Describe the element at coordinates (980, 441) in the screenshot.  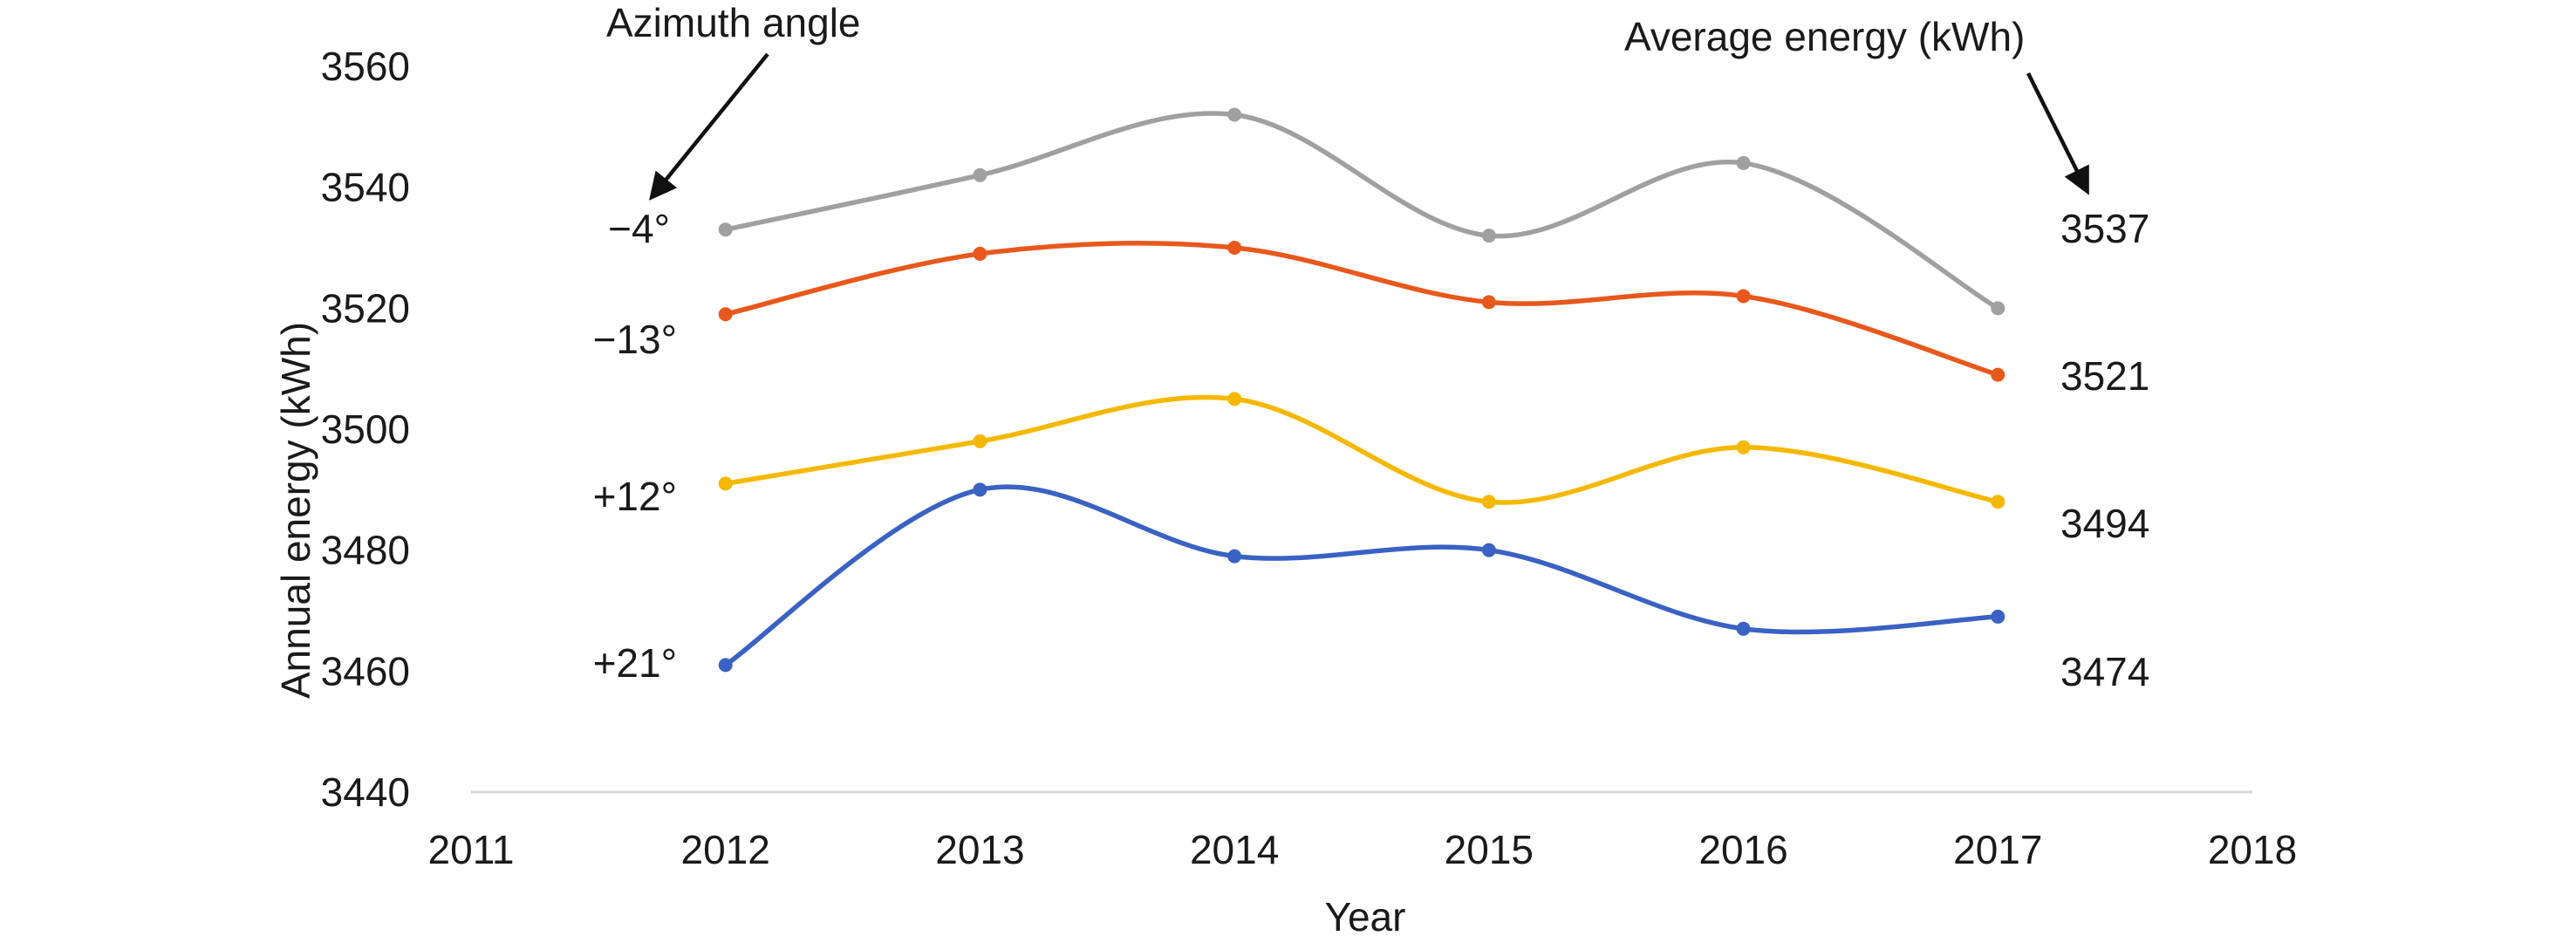
I see `data-point-plus-12deg-2013` at that location.